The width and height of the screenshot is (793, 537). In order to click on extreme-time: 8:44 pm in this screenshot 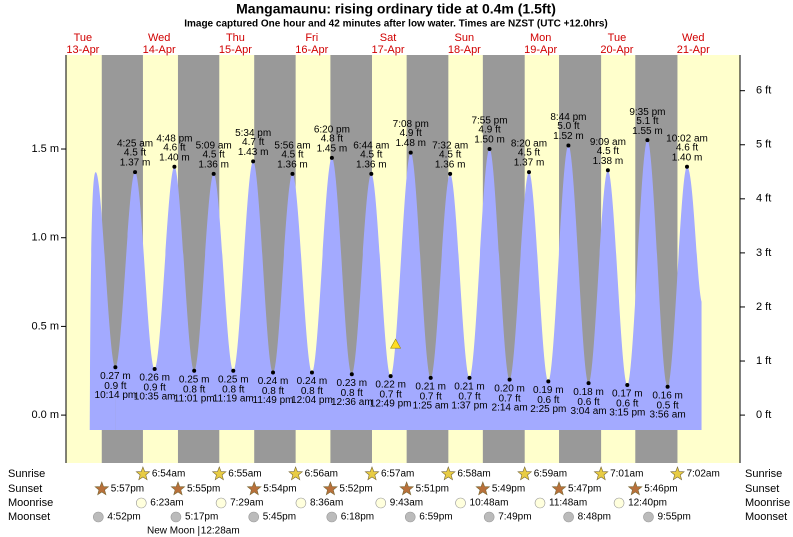, I will do `click(568, 117)`.